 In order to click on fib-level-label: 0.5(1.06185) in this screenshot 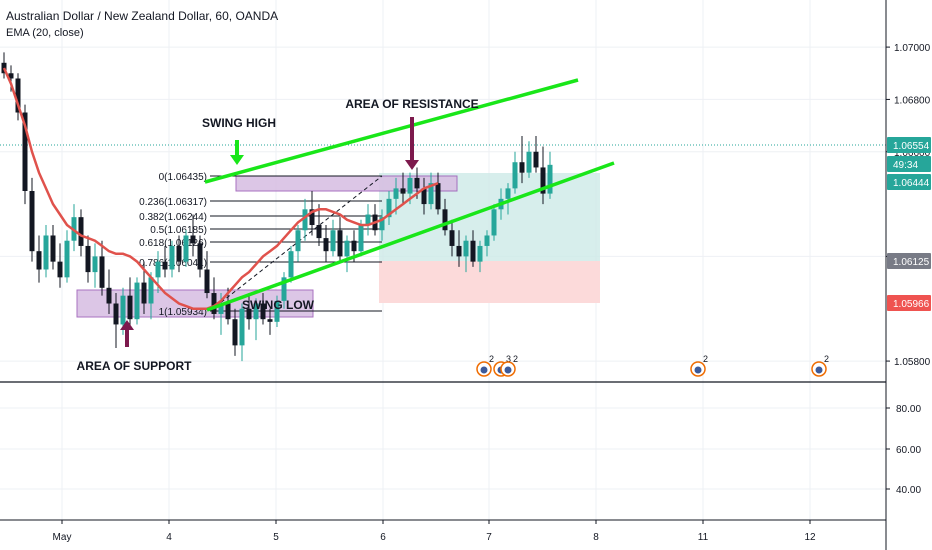, I will do `click(178, 230)`.